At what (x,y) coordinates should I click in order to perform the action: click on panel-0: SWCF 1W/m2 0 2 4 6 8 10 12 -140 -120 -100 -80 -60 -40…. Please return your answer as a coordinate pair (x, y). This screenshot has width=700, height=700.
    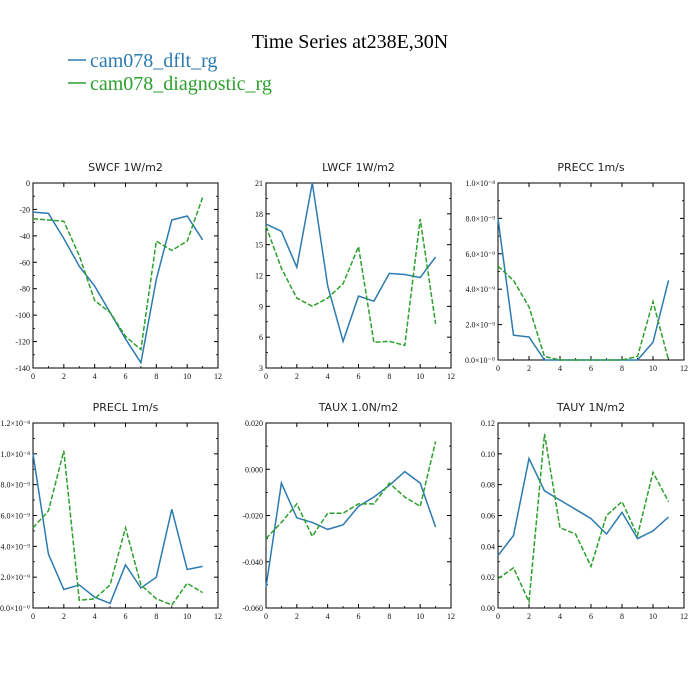
    Looking at the image, I should click on (118, 271).